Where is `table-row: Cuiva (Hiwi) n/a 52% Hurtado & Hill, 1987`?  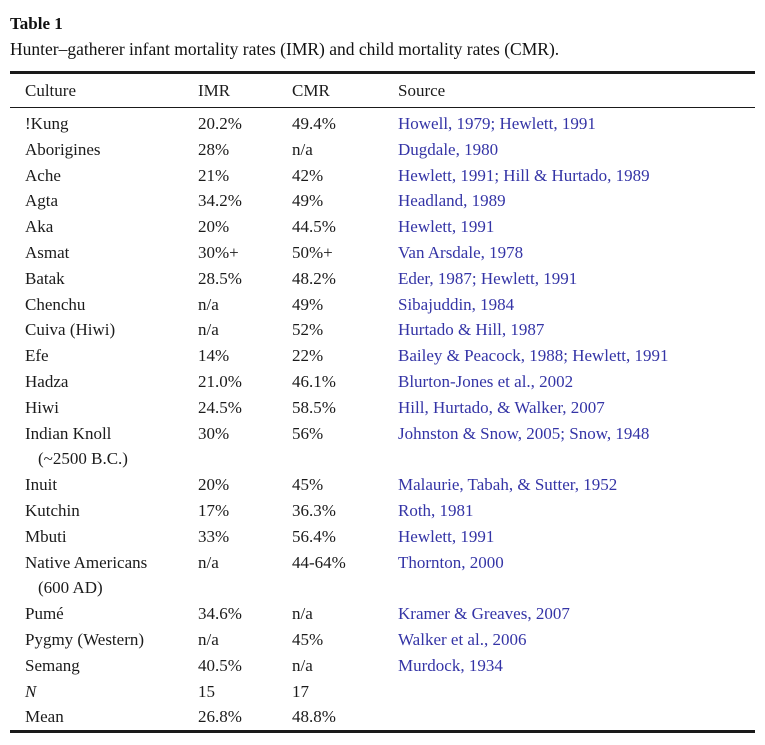
table-row: Cuiva (Hiwi) n/a 52% Hurtado & Hill, 1987 is located at coordinates (382, 330).